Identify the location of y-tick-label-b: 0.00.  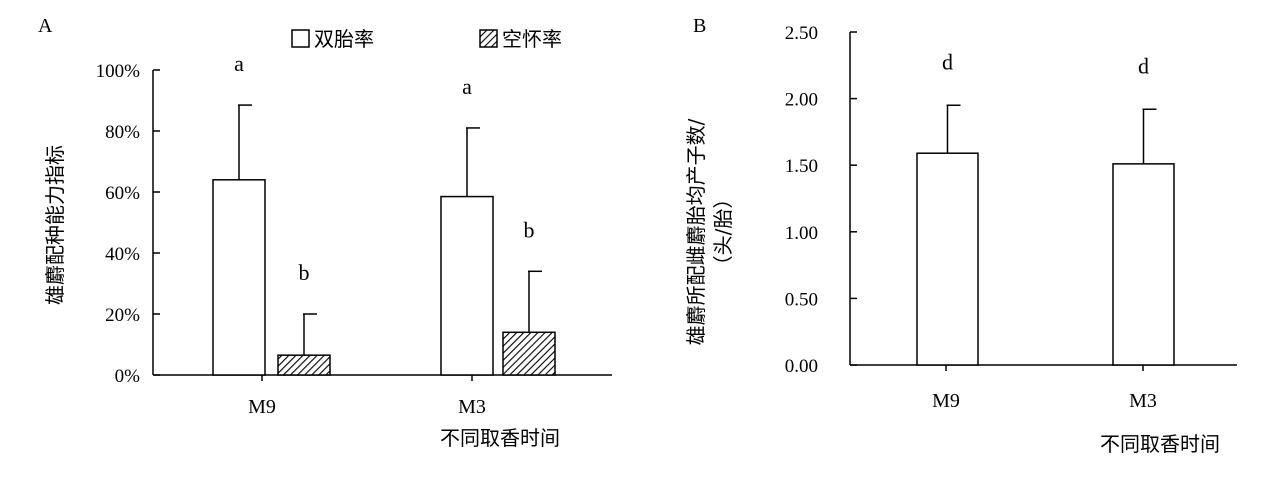
(801, 366).